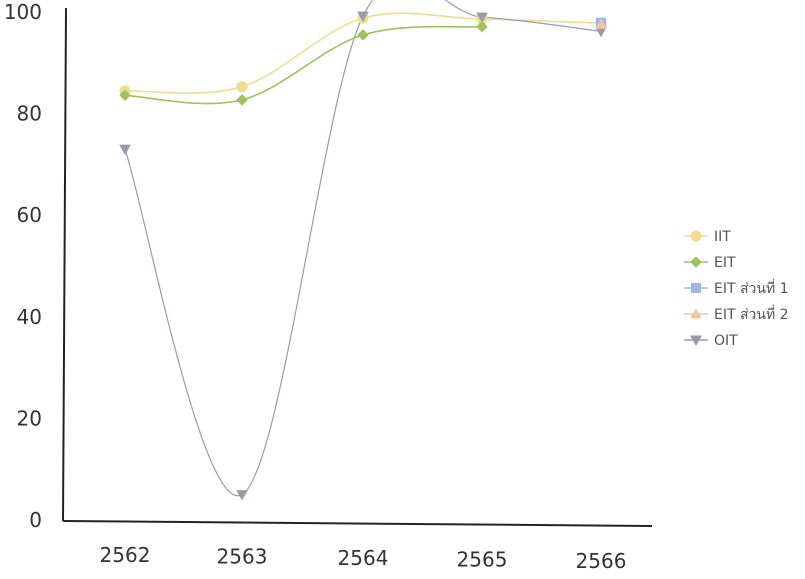 This screenshot has height=579, width=805. I want to click on y-tick-label: 100, so click(23, 12).